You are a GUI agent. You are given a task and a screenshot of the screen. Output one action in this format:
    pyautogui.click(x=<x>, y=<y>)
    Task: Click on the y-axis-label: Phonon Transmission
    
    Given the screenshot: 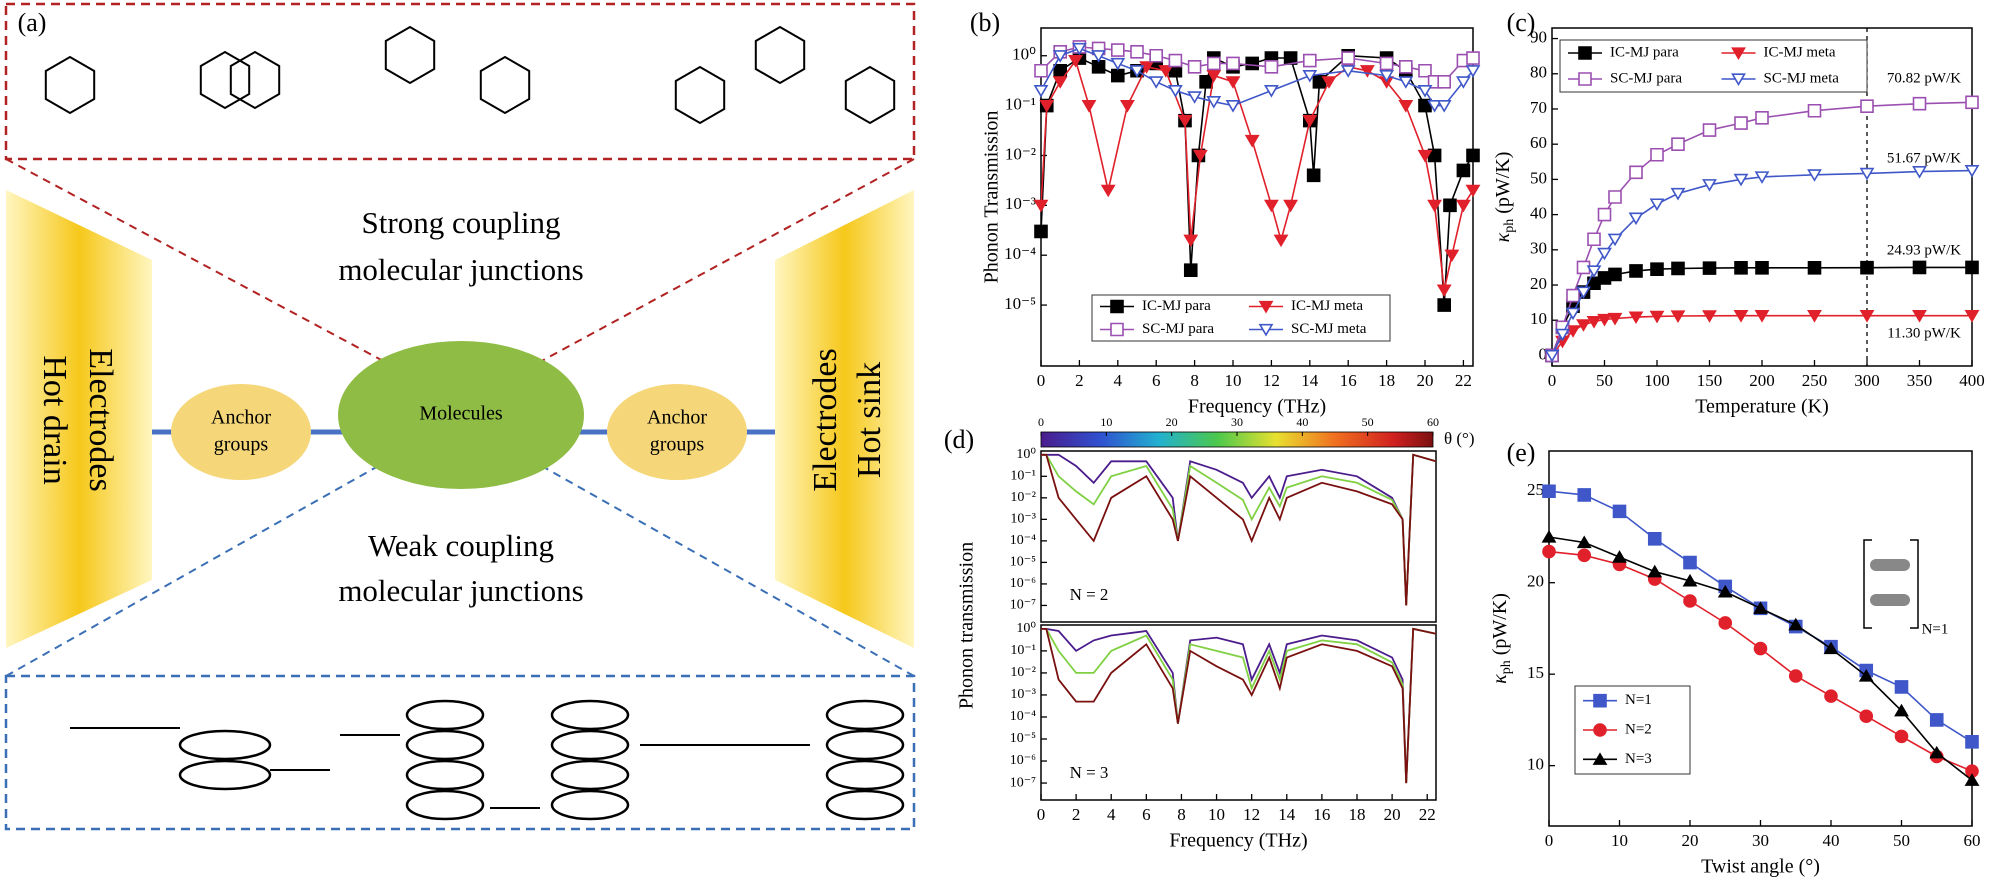 What is the action you would take?
    pyautogui.click(x=992, y=197)
    